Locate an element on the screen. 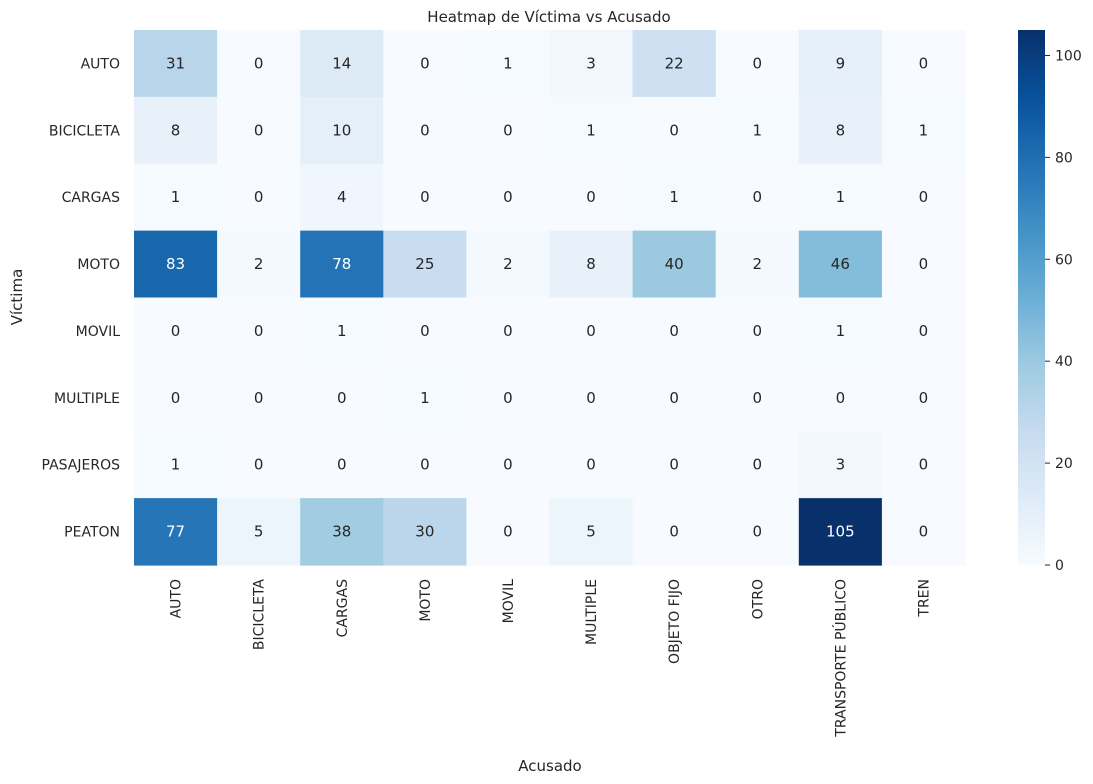 The image size is (1093, 784). y-tick-label: BICICLETA is located at coordinates (85, 131).